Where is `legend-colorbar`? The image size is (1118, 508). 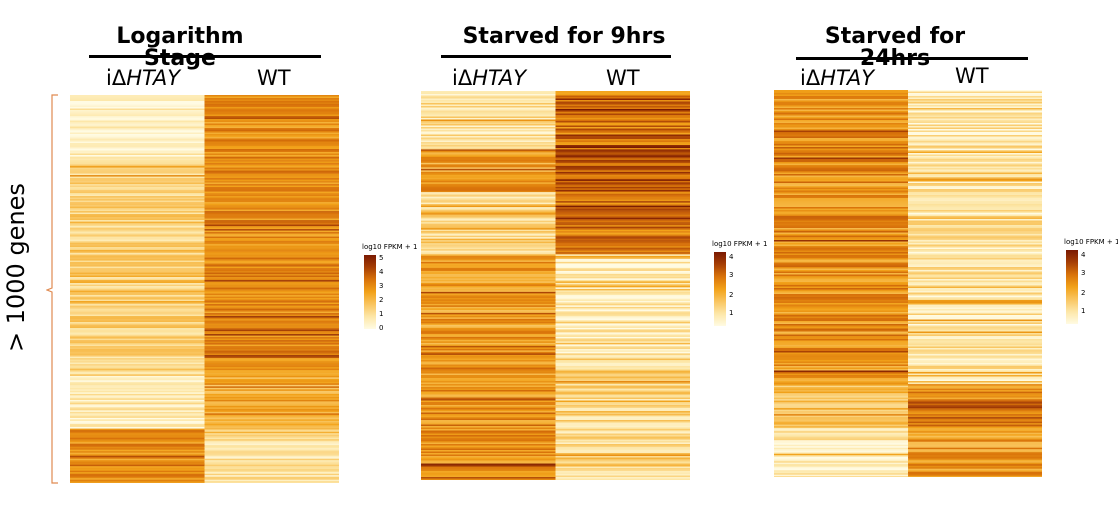
legend-colorbar is located at coordinates (1072, 287).